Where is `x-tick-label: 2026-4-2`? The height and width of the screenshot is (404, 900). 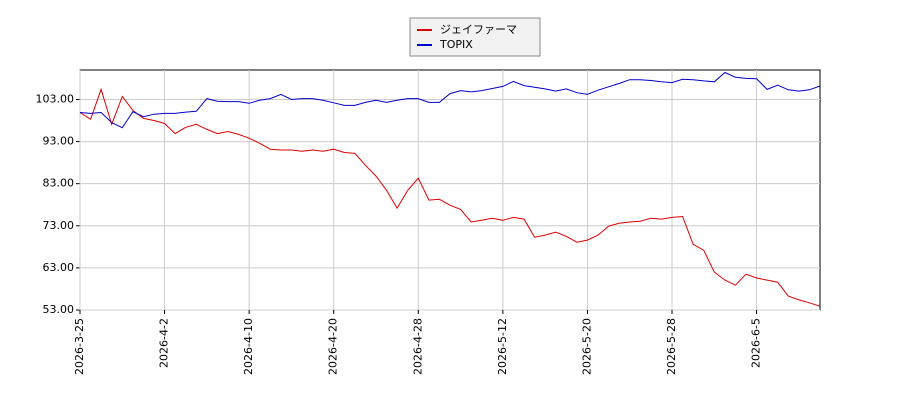
x-tick-label: 2026-4-2 is located at coordinates (164, 343).